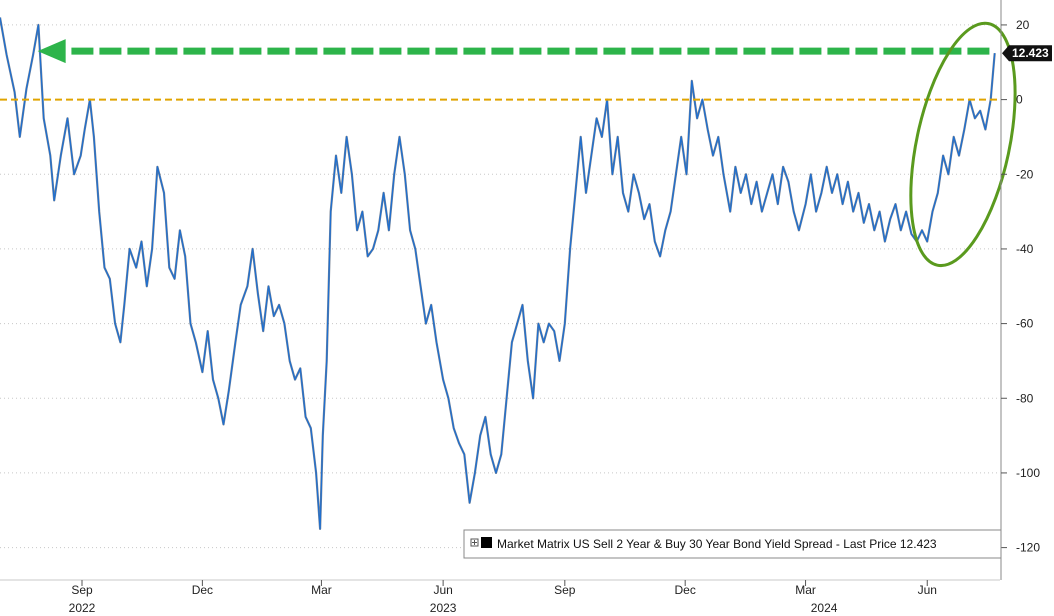  What do you see at coordinates (321, 590) in the screenshot?
I see `x-tick-label-2: Mar` at bounding box center [321, 590].